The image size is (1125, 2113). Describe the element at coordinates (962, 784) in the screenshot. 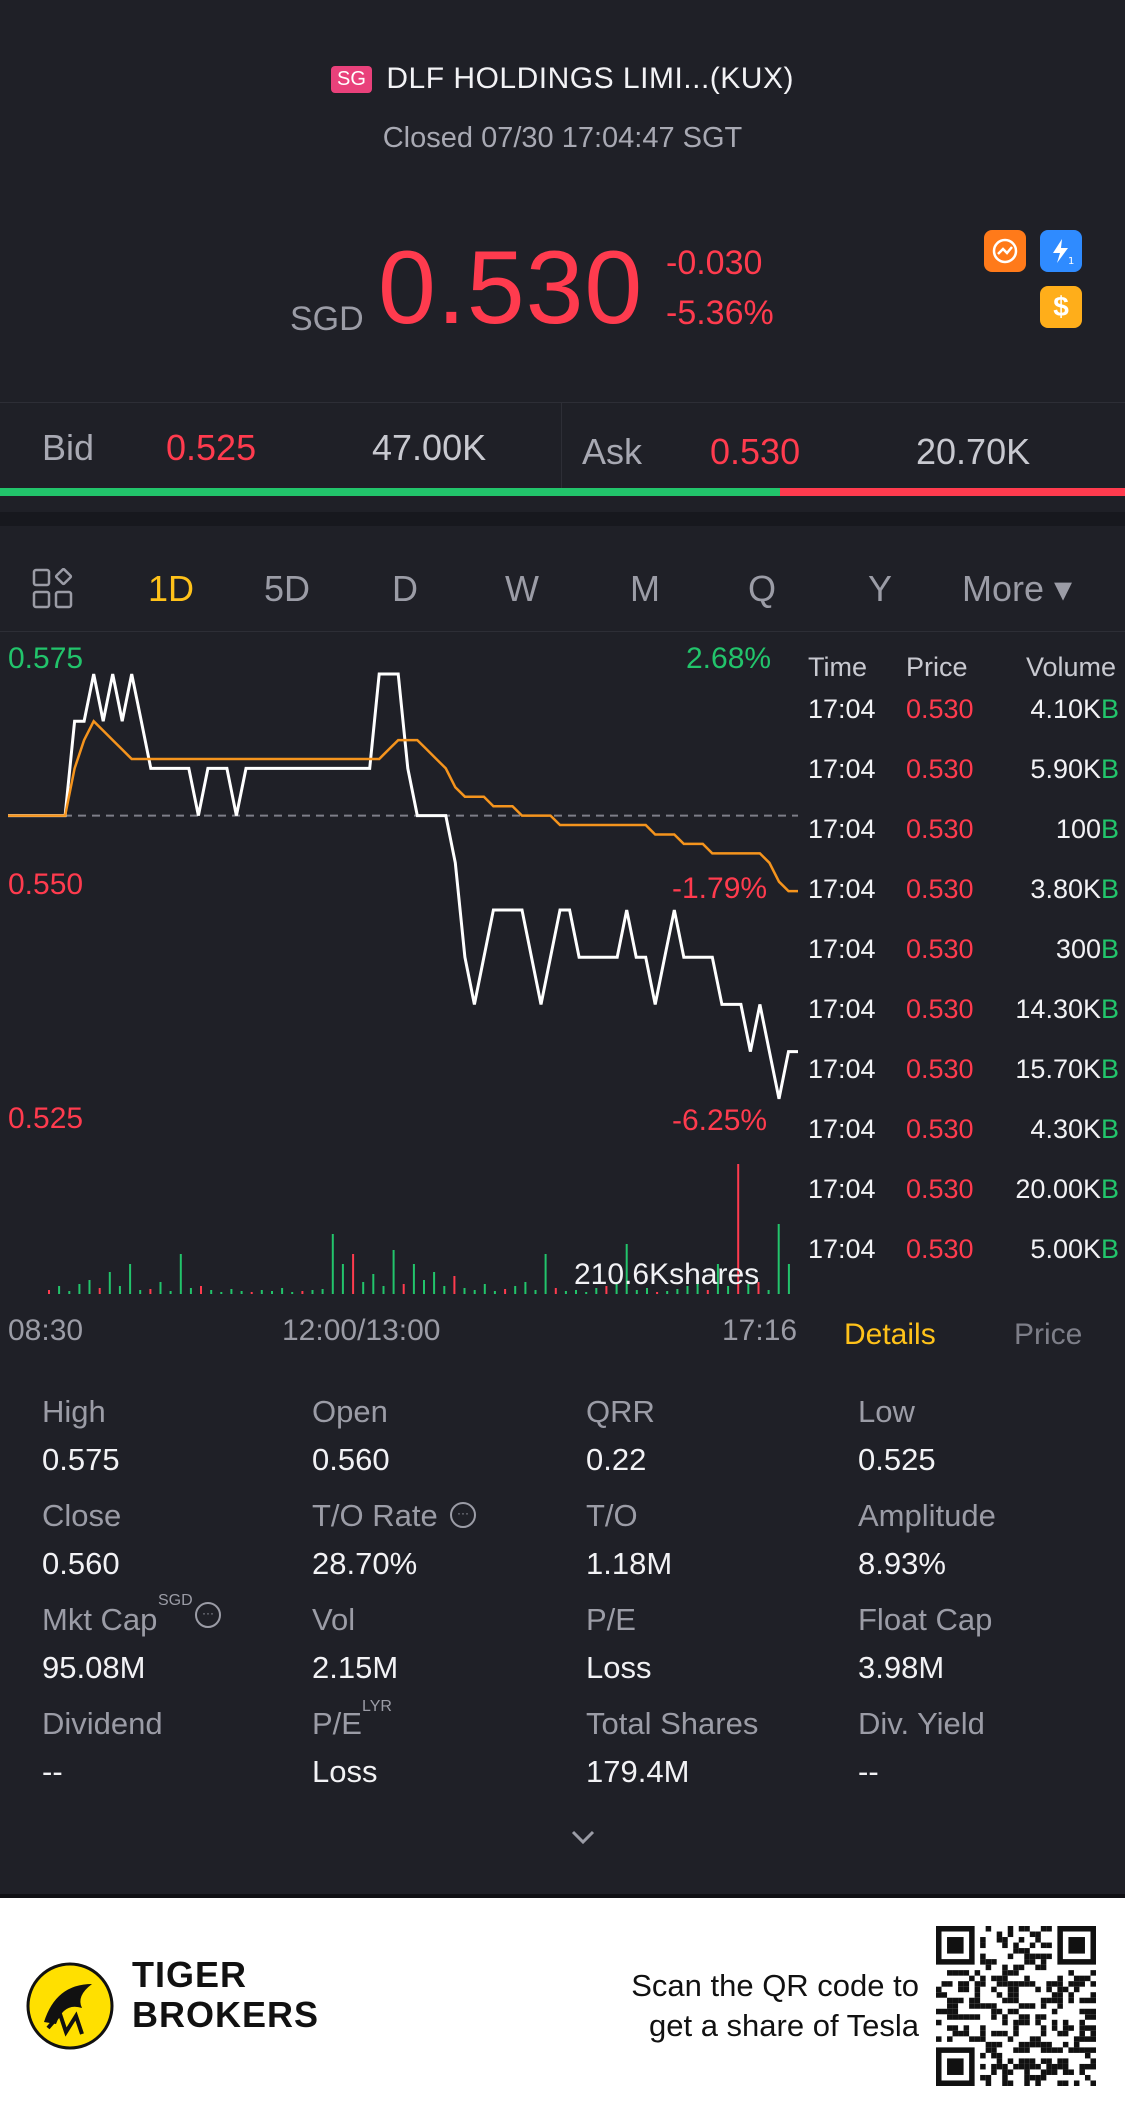

I see `trade-row: 17:04 0.530 5.90KB` at that location.